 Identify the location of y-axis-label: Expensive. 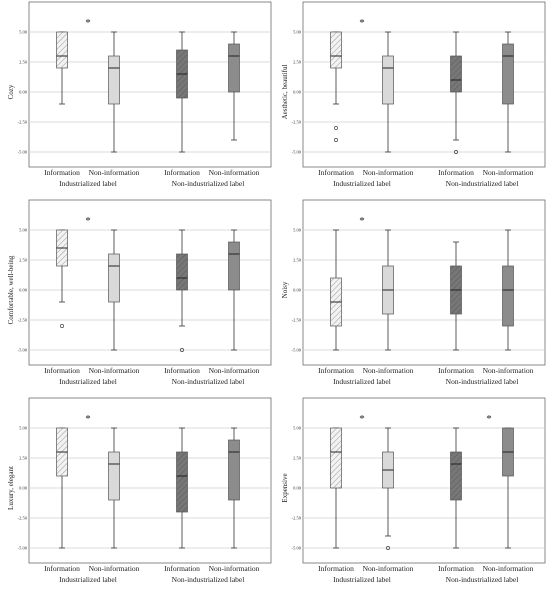
(285, 487).